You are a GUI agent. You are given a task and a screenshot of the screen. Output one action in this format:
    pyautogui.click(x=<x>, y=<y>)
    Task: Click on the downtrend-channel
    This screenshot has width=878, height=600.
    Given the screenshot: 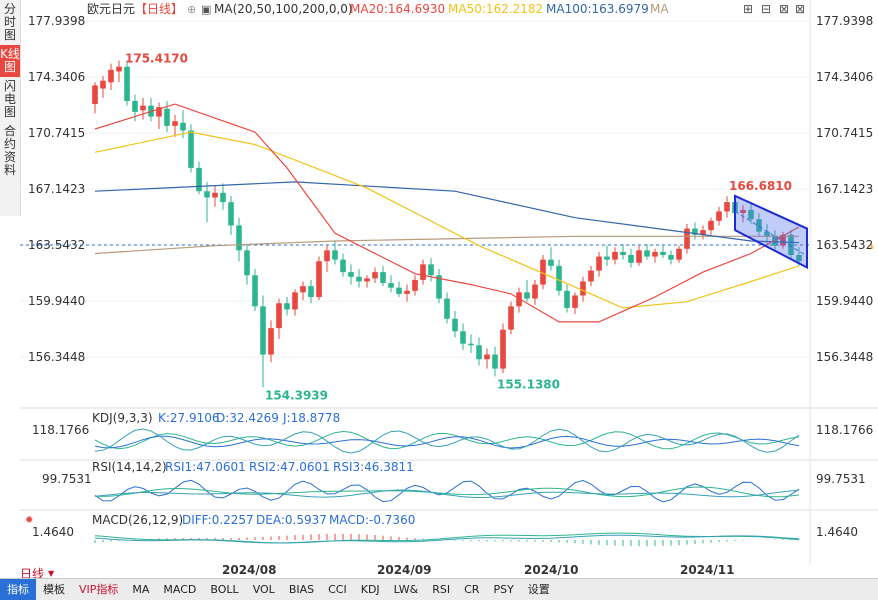 What is the action you would take?
    pyautogui.click(x=771, y=232)
    